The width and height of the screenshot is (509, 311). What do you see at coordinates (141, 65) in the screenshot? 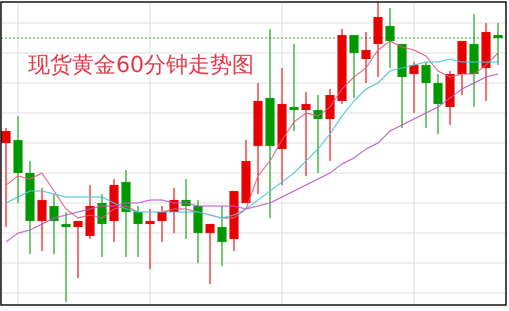
I see `text: 现货黄金60分钟走势图` at bounding box center [141, 65].